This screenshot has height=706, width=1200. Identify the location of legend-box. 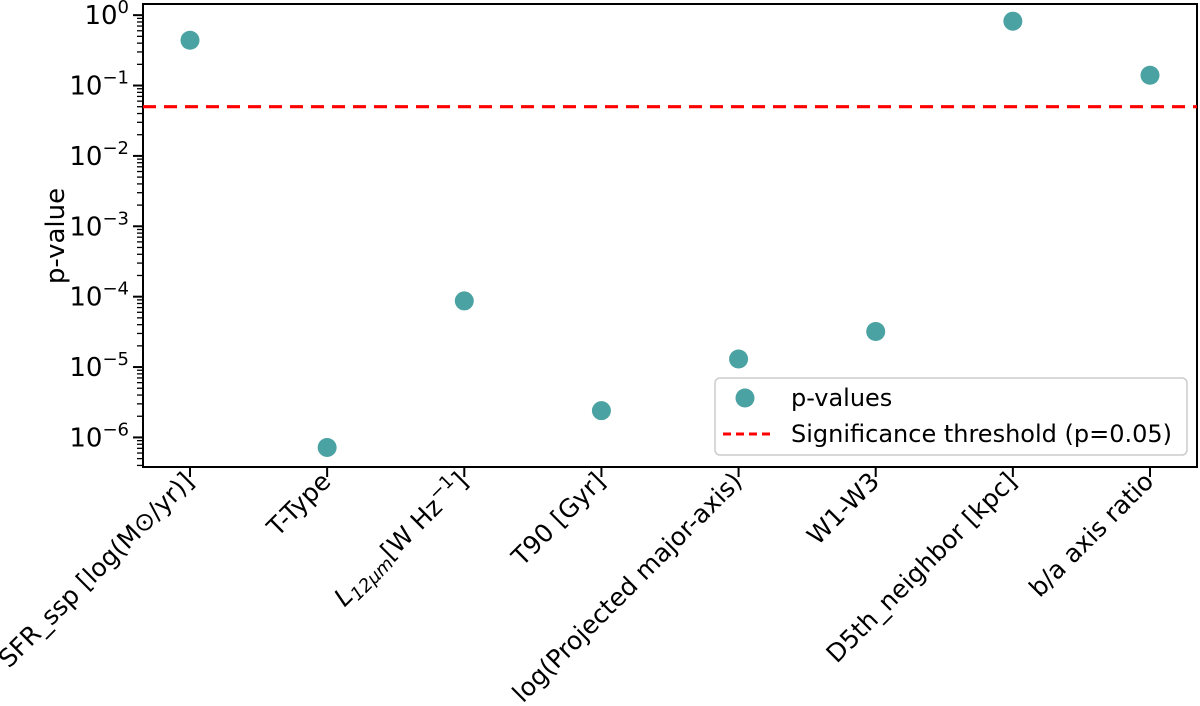
(951, 416).